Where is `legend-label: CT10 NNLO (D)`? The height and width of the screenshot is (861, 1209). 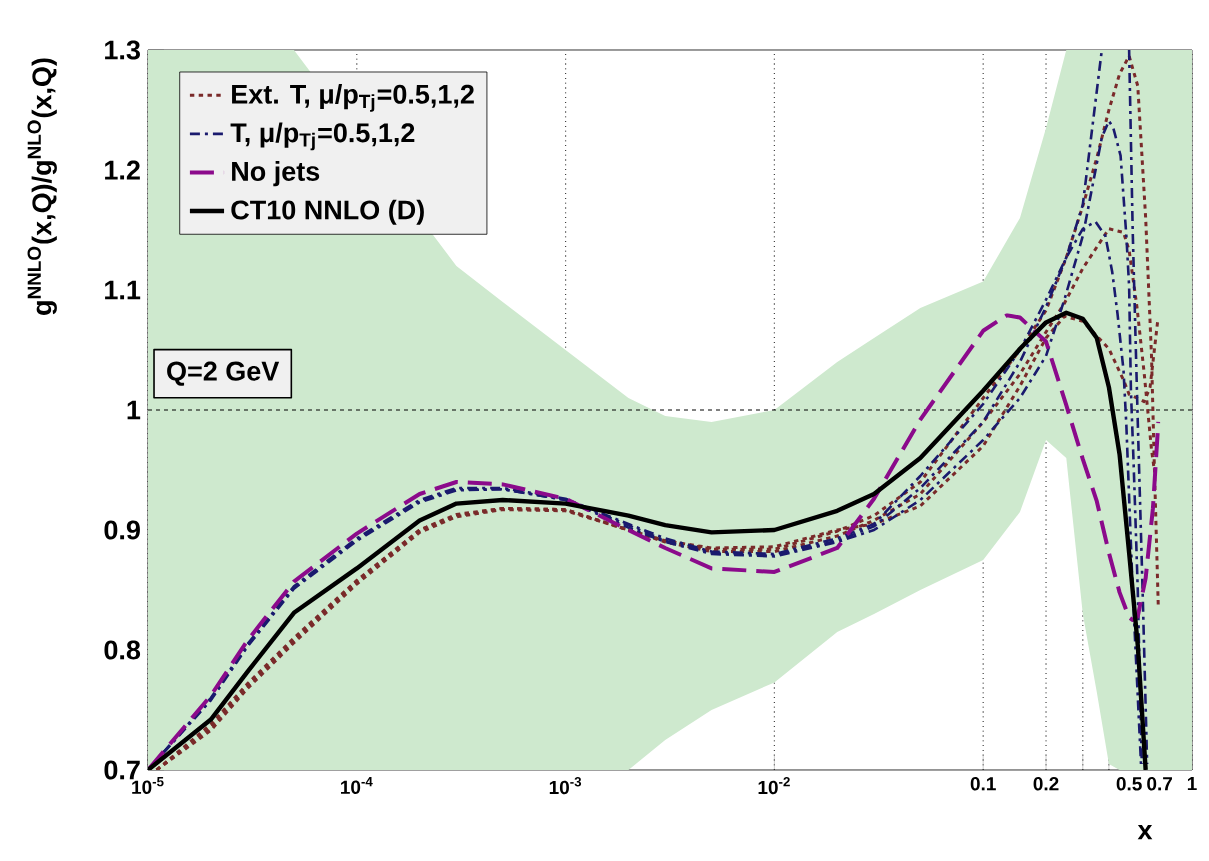
legend-label: CT10 NNLO (D) is located at coordinates (327, 212).